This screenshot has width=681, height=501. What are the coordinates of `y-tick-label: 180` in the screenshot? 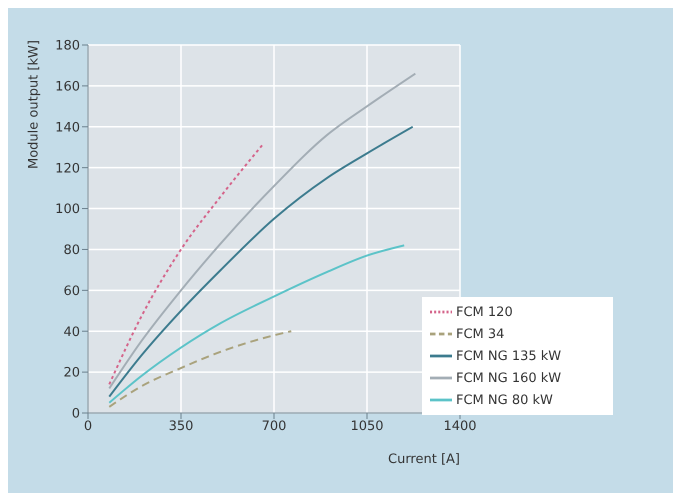 It's located at (67, 46).